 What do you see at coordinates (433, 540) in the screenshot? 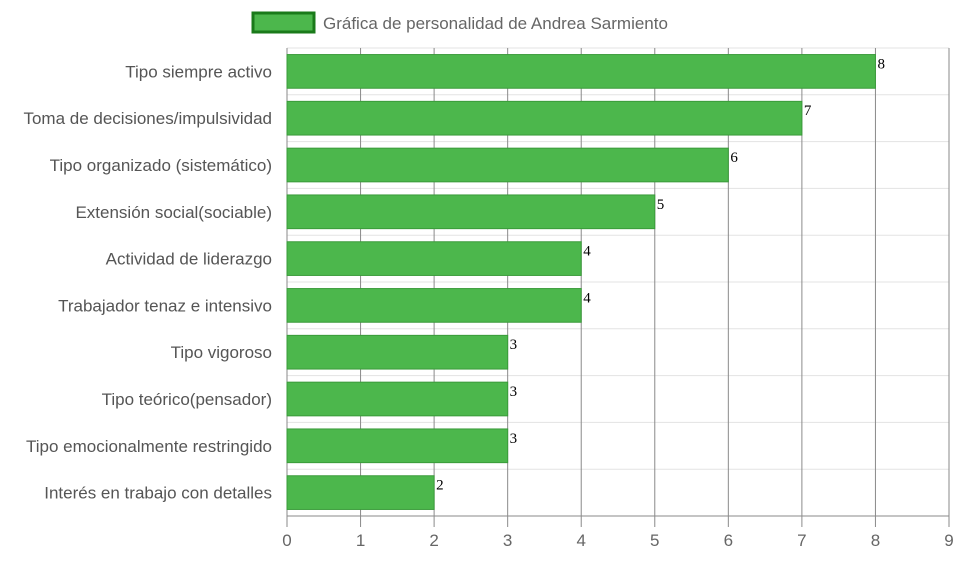
I see `x-tick-label: 2` at bounding box center [433, 540].